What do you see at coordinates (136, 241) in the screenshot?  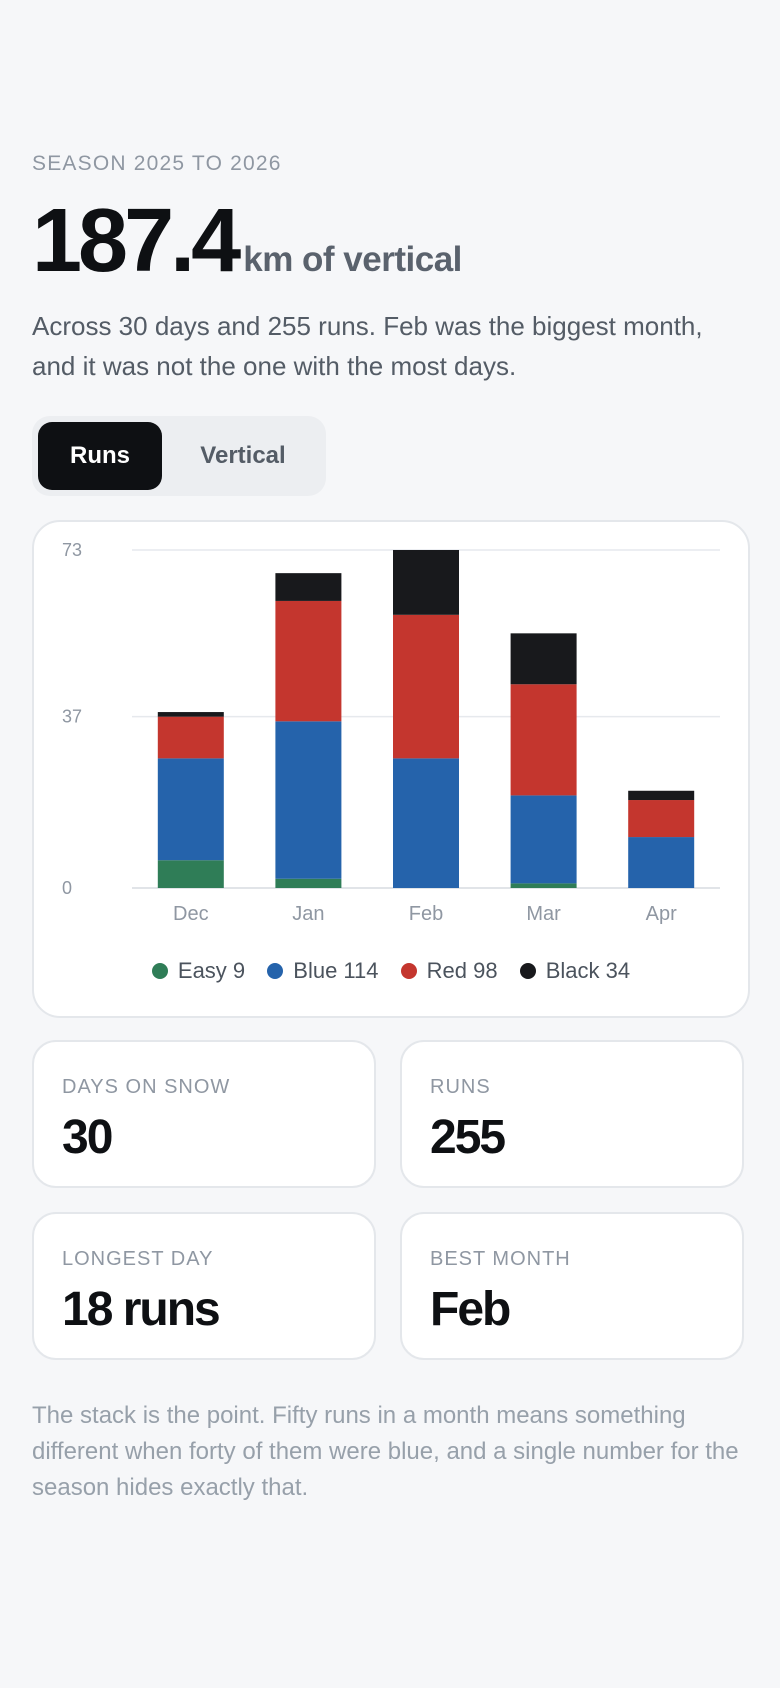 I see `total-vertical-value: 187.4` at bounding box center [136, 241].